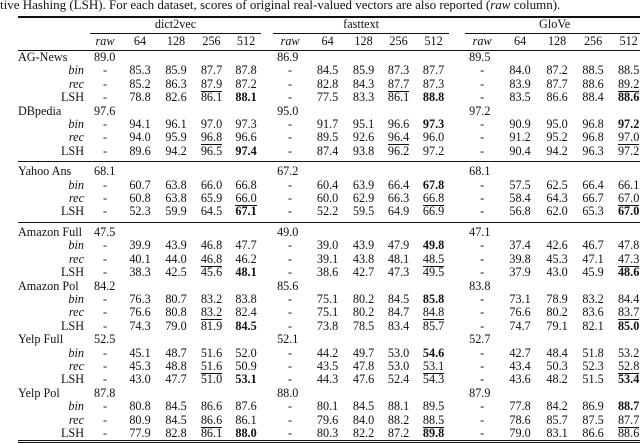  What do you see at coordinates (140, 419) in the screenshot?
I see `score-cell: 80.9` at bounding box center [140, 419].